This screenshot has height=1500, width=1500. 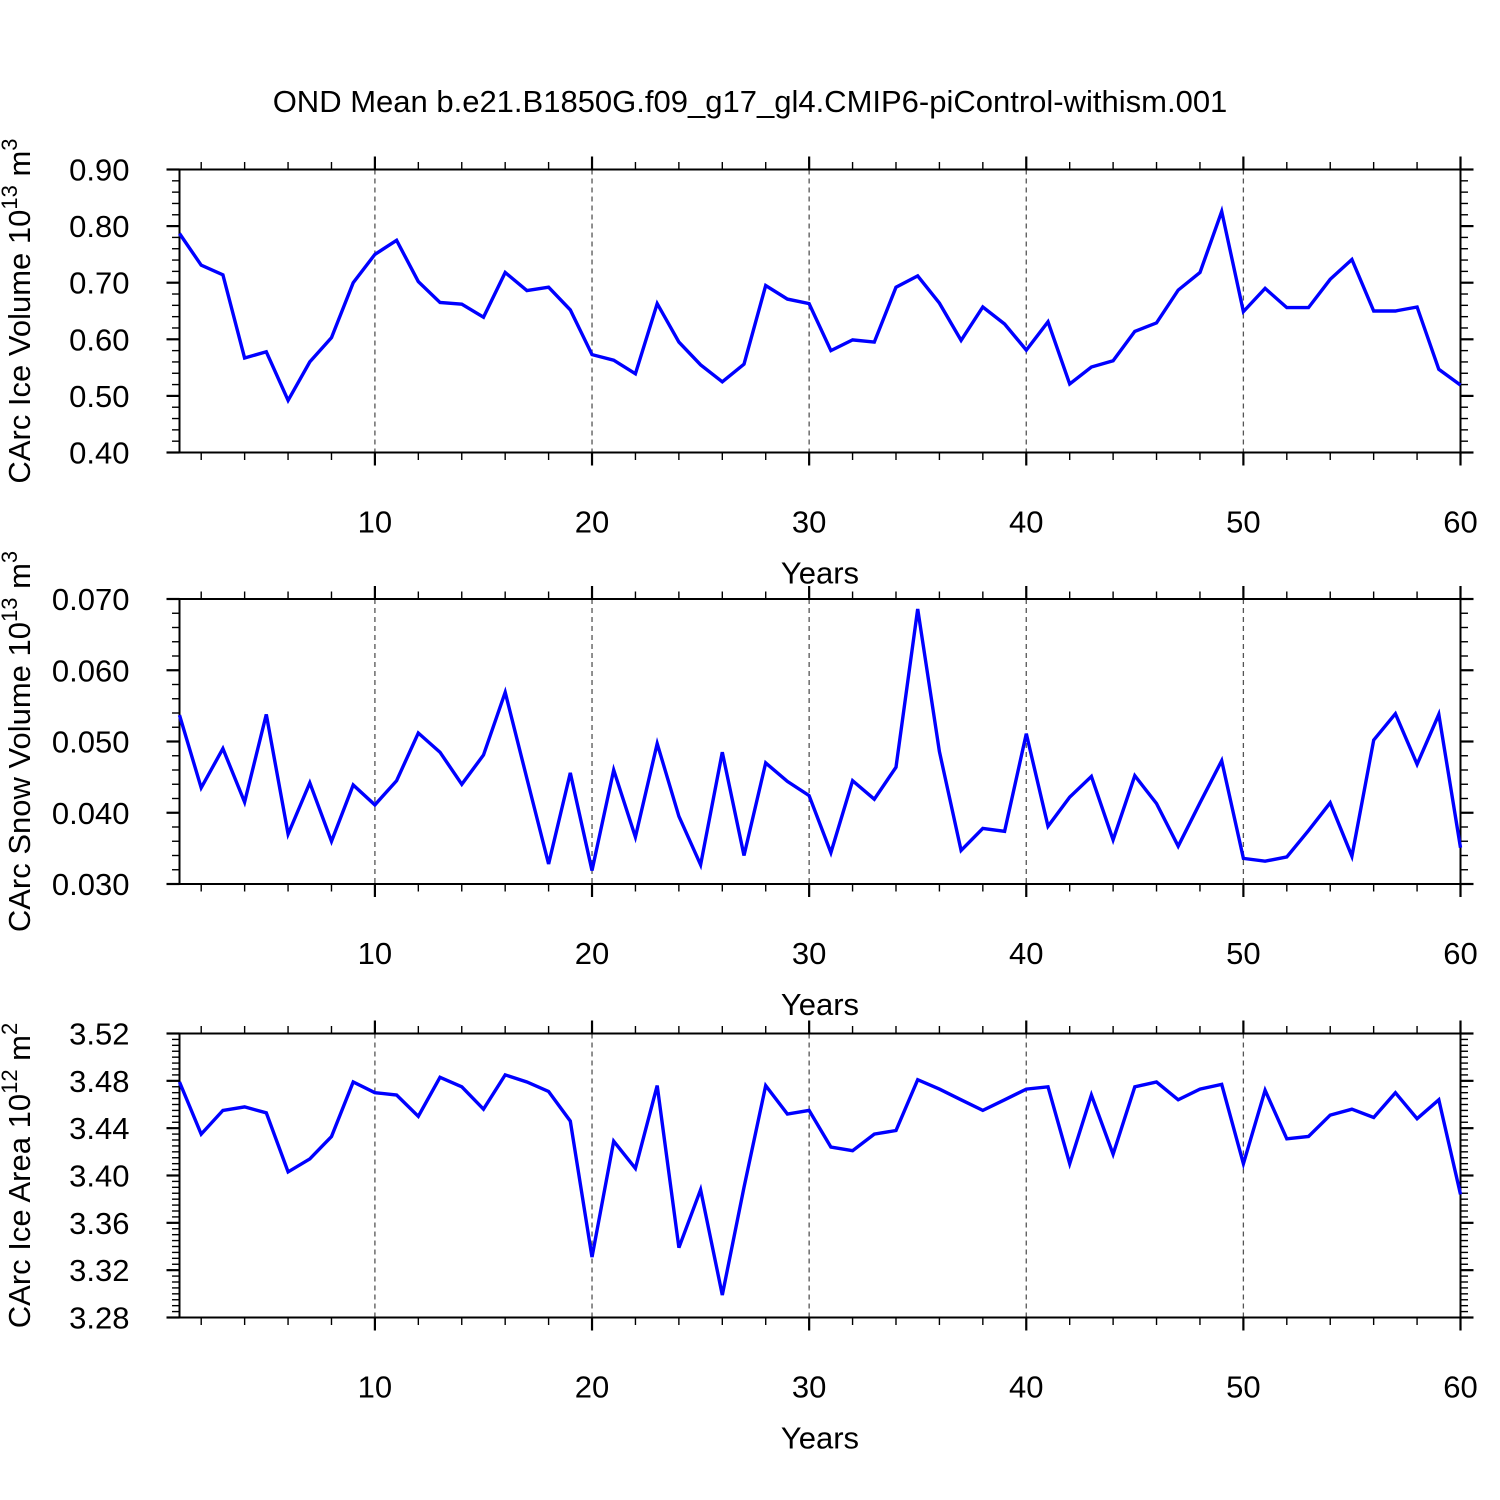 What do you see at coordinates (820, 1184) in the screenshot?
I see `panel-3-series-line` at bounding box center [820, 1184].